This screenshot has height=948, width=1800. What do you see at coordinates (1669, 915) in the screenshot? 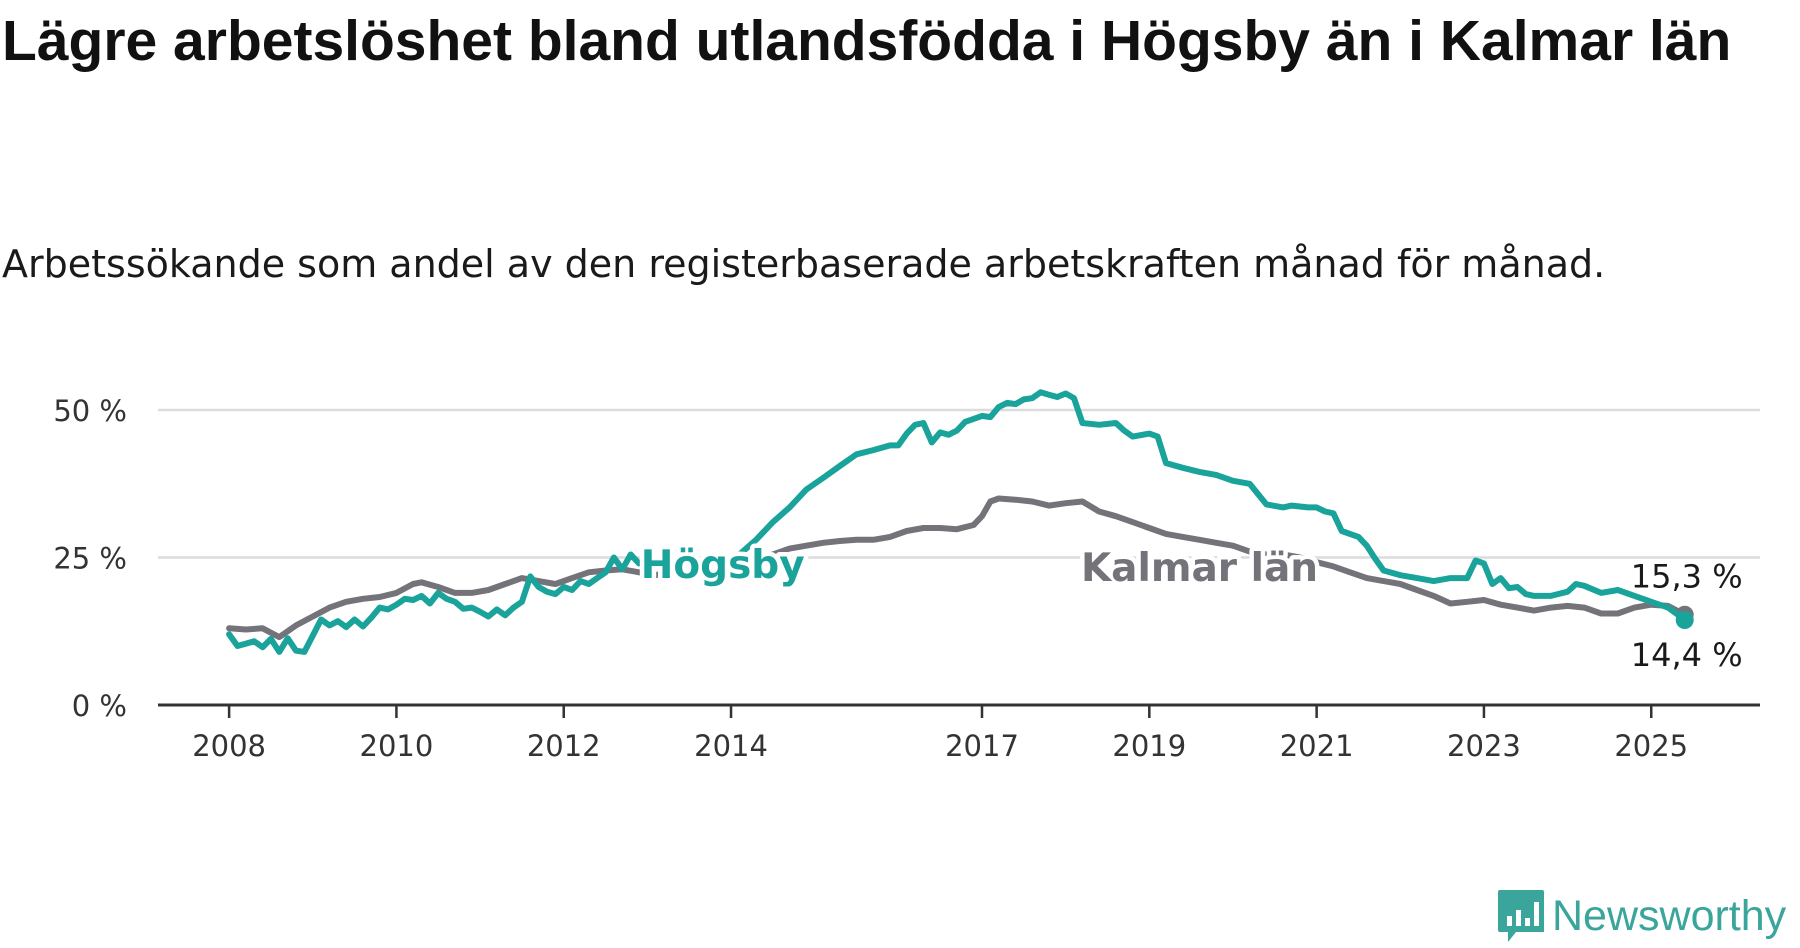
I see `newsworthy-logo-text: Newsworthy` at bounding box center [1669, 915].